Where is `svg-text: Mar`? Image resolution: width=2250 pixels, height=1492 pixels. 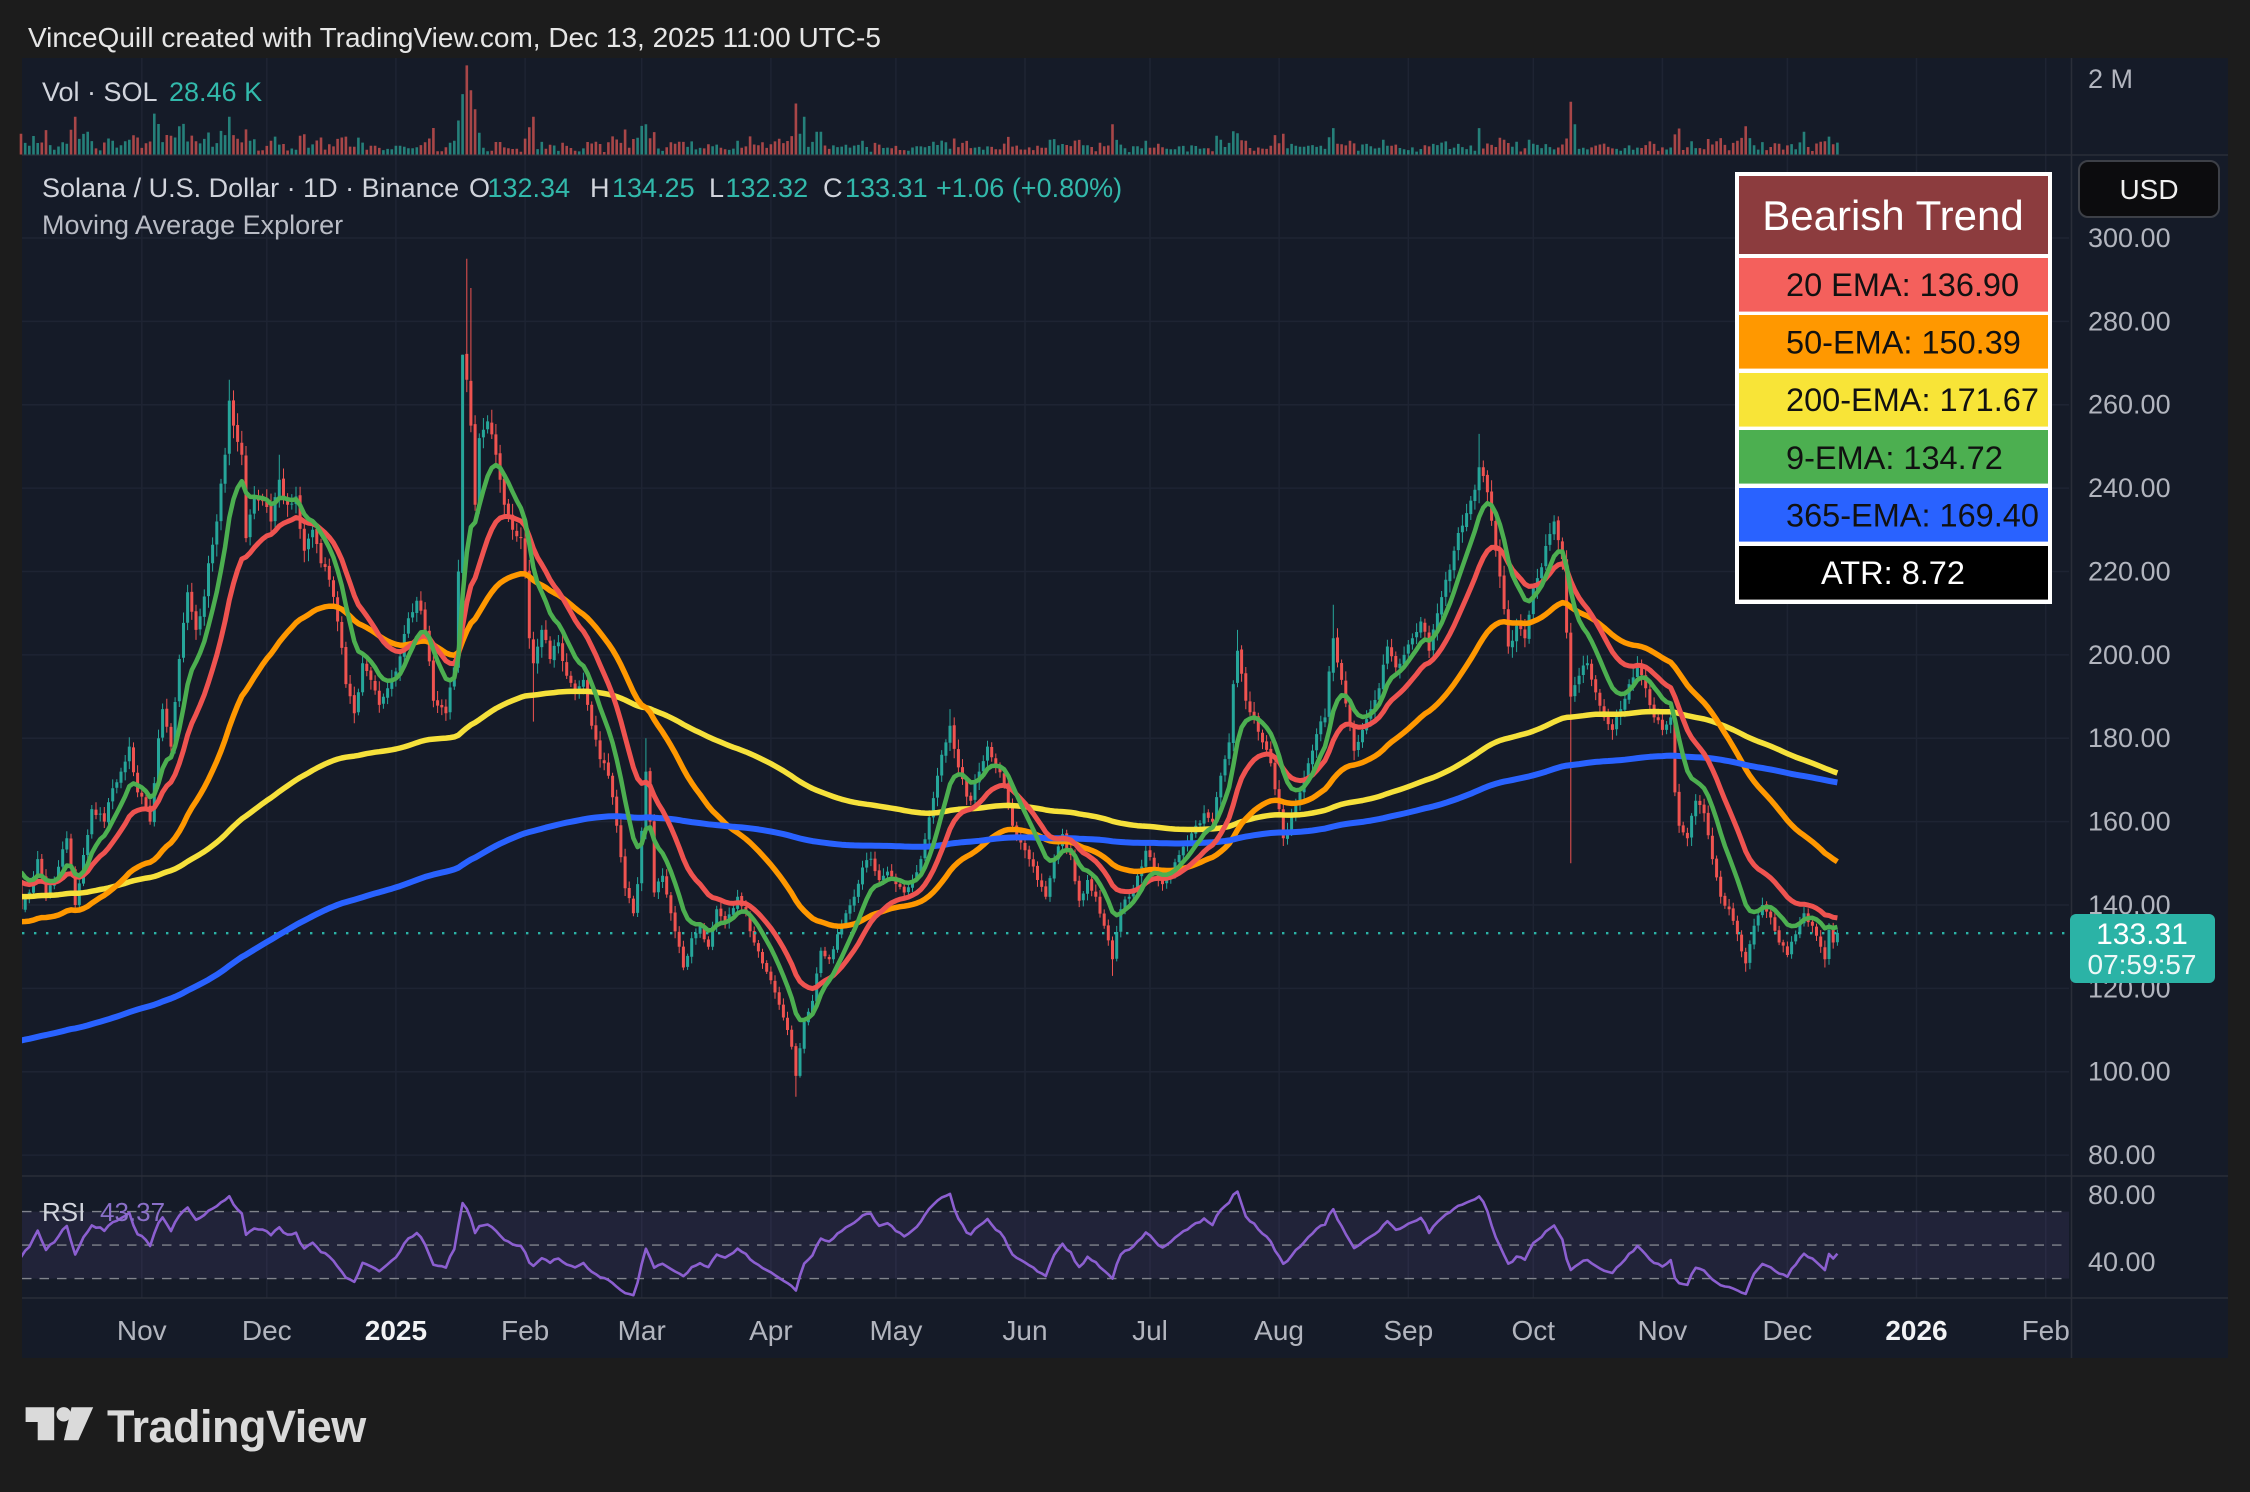
svg-text: Mar is located at coordinates (642, 1330).